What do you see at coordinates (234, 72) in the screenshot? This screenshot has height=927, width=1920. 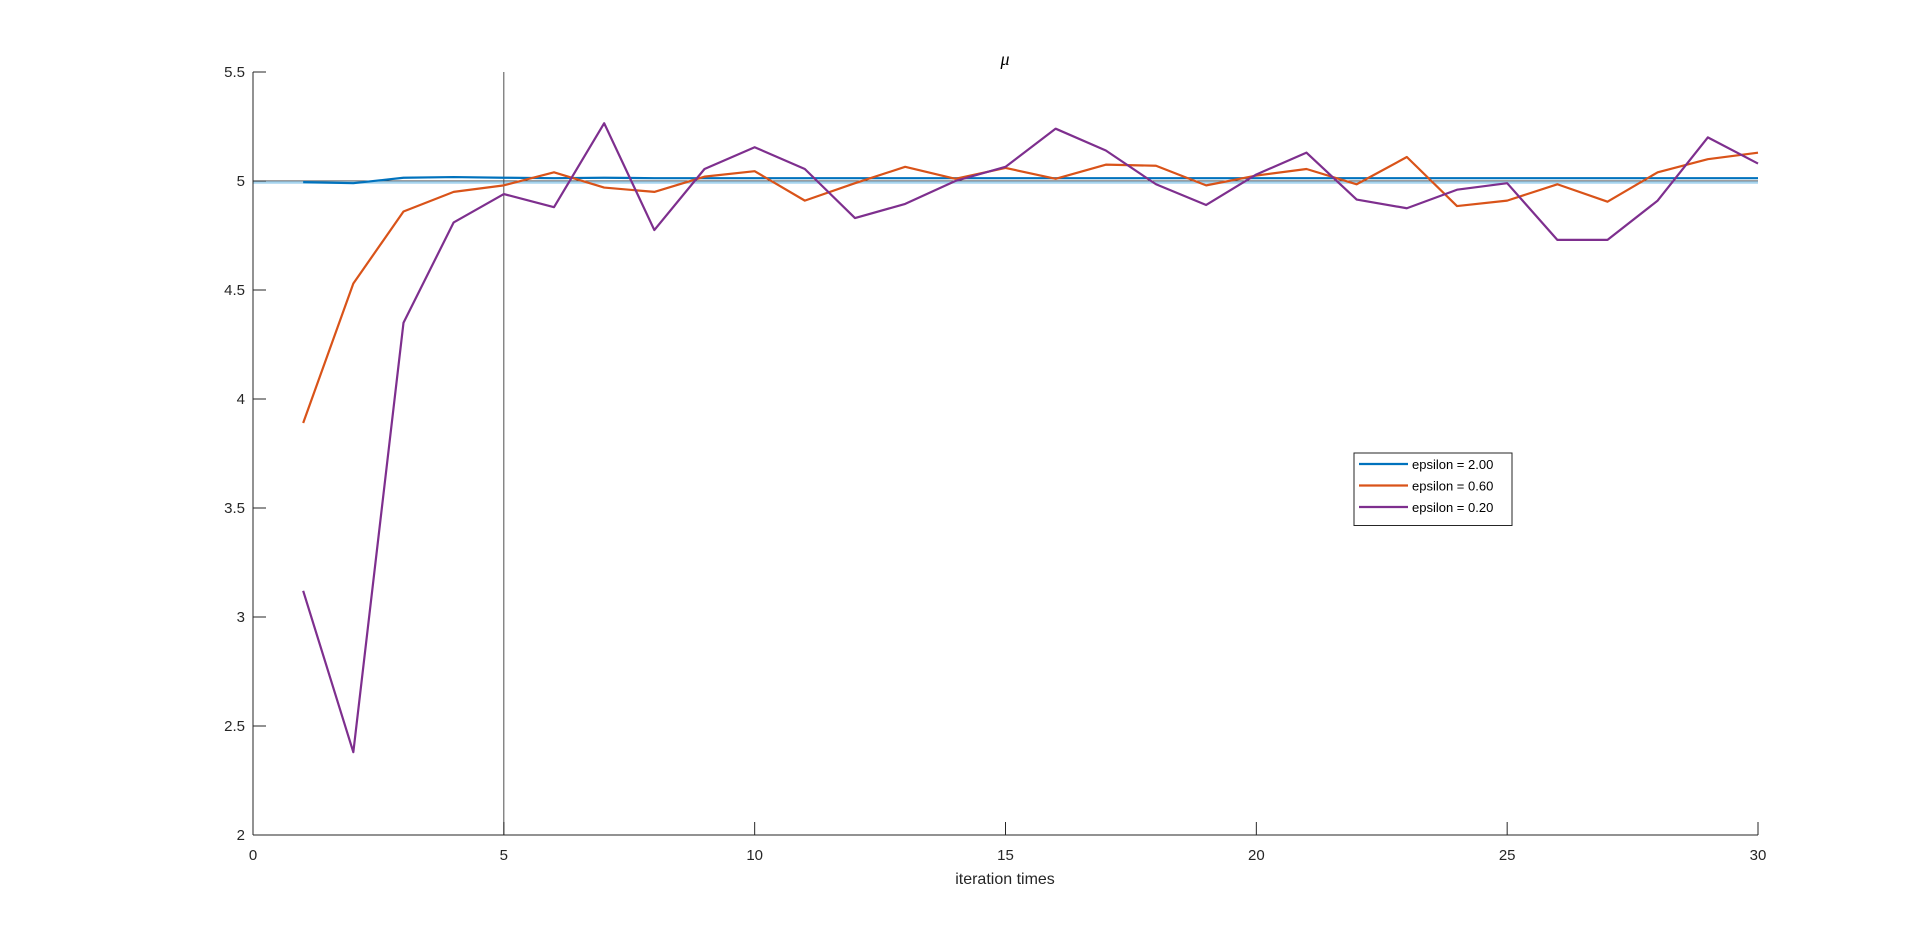 I see `y-tick-label: 5.5` at bounding box center [234, 72].